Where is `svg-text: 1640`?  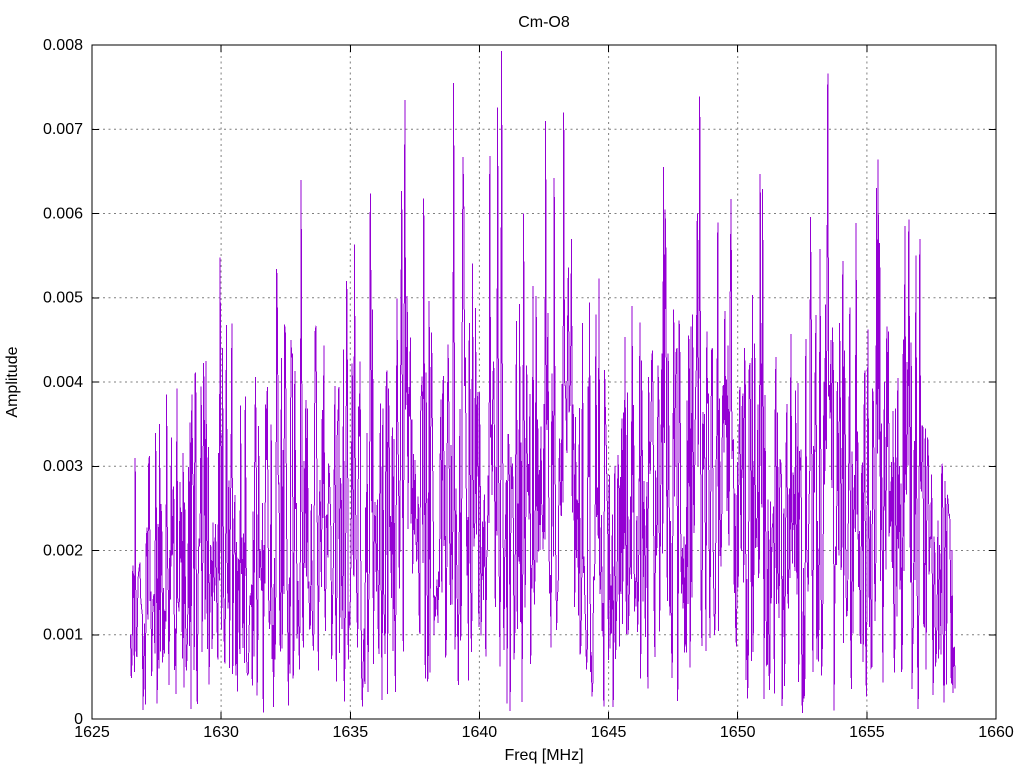
svg-text: 1640 is located at coordinates (480, 732).